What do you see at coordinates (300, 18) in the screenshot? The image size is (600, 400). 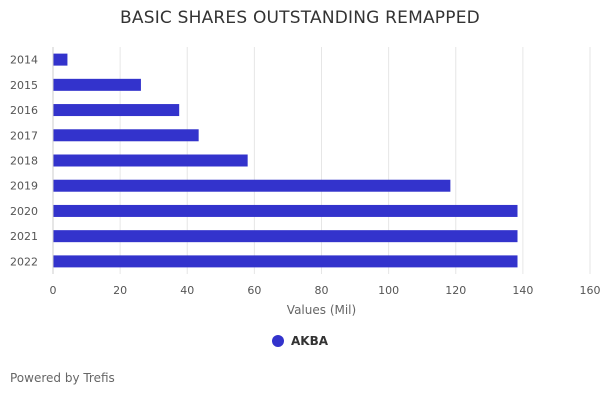 I see `chart-title: BASIC SHARES OUTSTANDING REMAPPED` at bounding box center [300, 18].